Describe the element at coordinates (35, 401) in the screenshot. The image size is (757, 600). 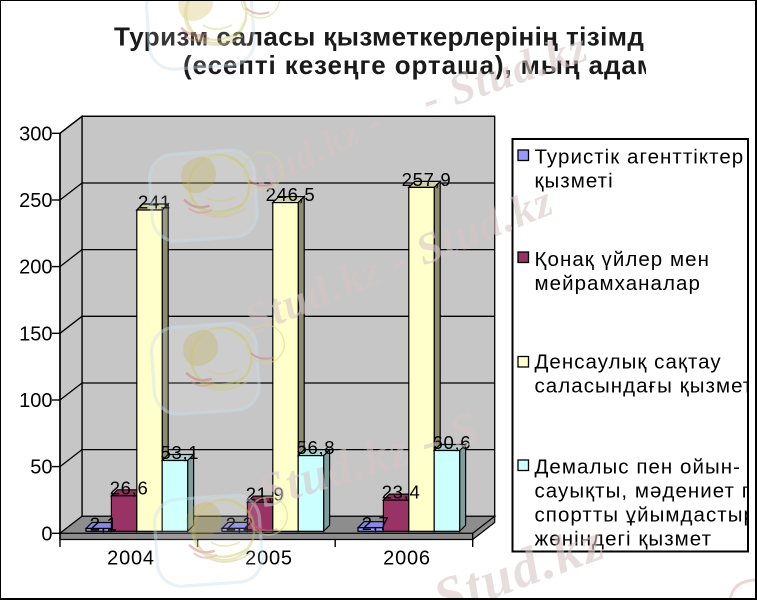
I see `svg-text: 100` at that location.